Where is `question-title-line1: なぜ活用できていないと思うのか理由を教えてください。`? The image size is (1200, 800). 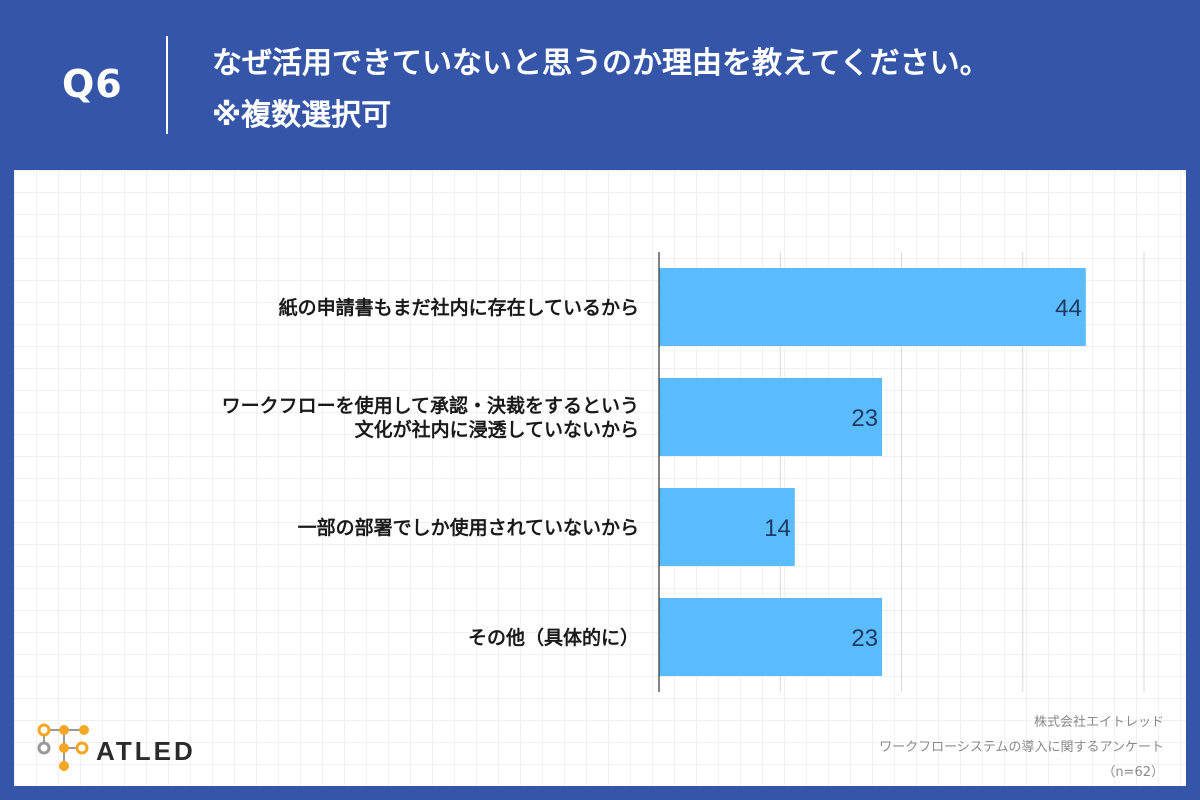
question-title-line1: なぜ活用できていないと思うのか理由を教えてください。 is located at coordinates (601, 63).